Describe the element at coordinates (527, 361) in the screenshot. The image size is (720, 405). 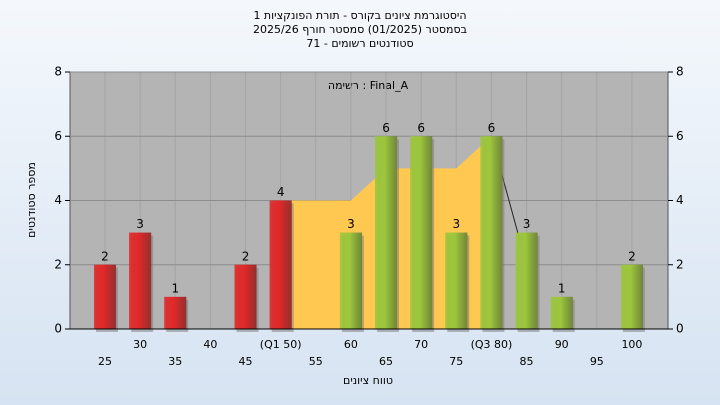
I see `x-tick-label: 85` at that location.